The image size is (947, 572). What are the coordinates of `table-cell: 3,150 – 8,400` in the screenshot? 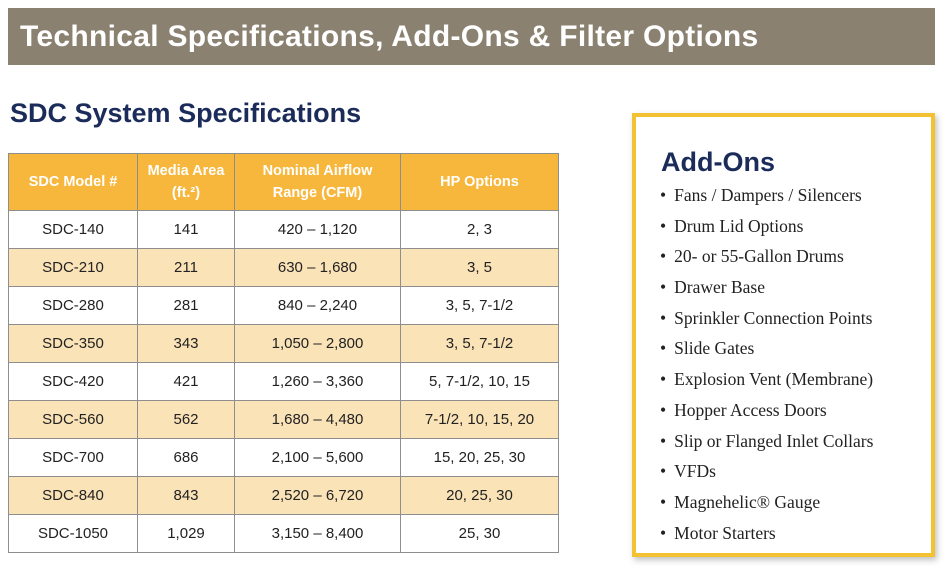 It's located at (317, 533).